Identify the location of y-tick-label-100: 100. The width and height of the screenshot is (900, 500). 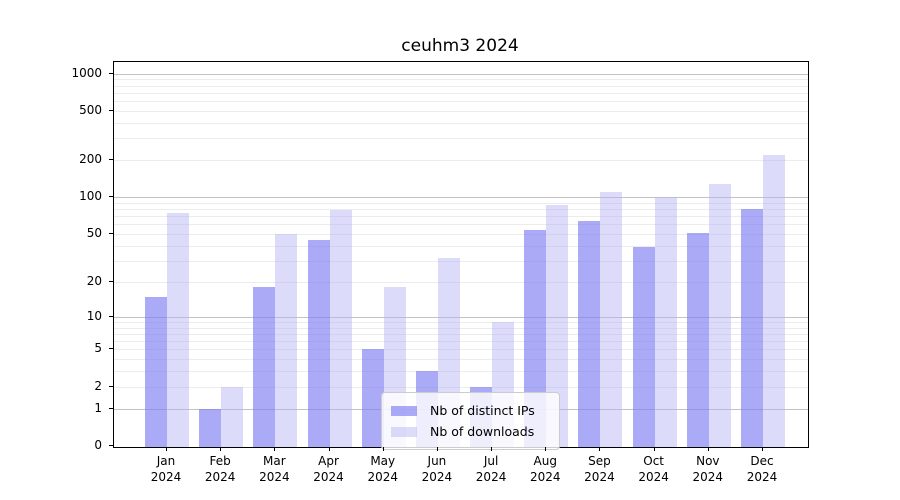
(90, 196).